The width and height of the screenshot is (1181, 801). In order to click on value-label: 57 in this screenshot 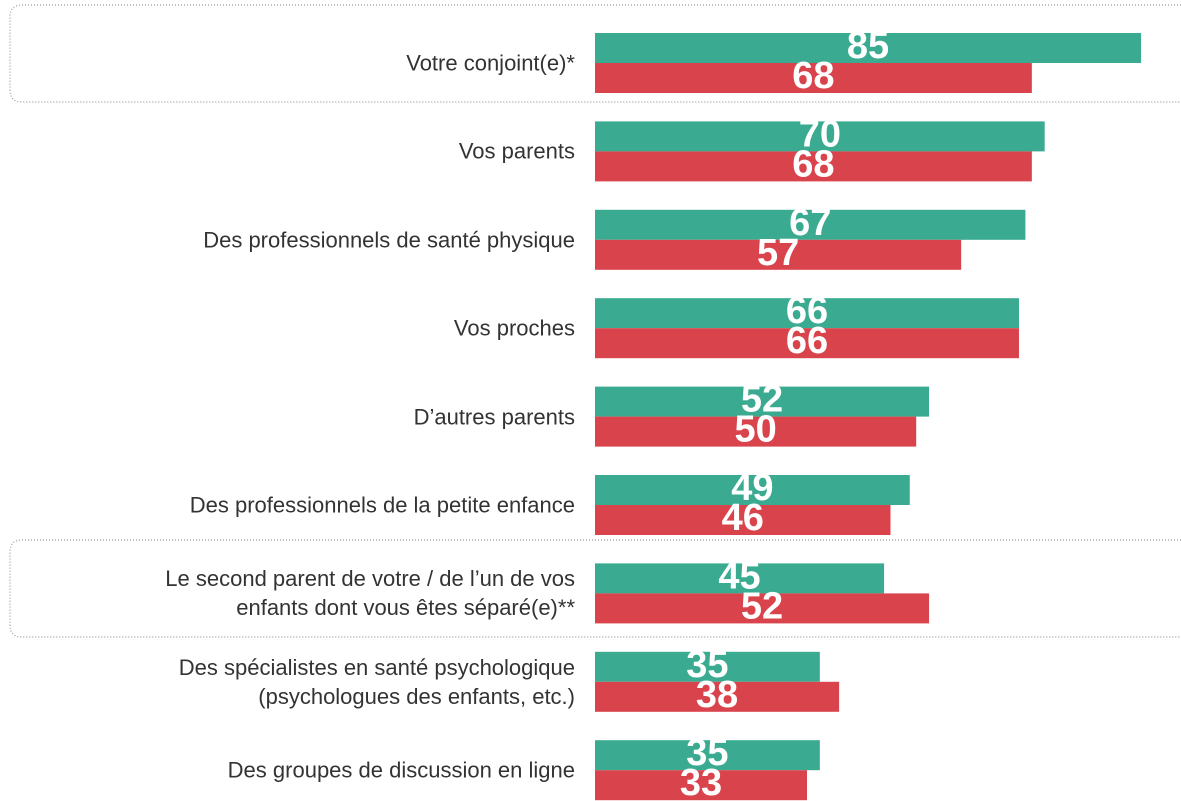, I will do `click(778, 253)`.